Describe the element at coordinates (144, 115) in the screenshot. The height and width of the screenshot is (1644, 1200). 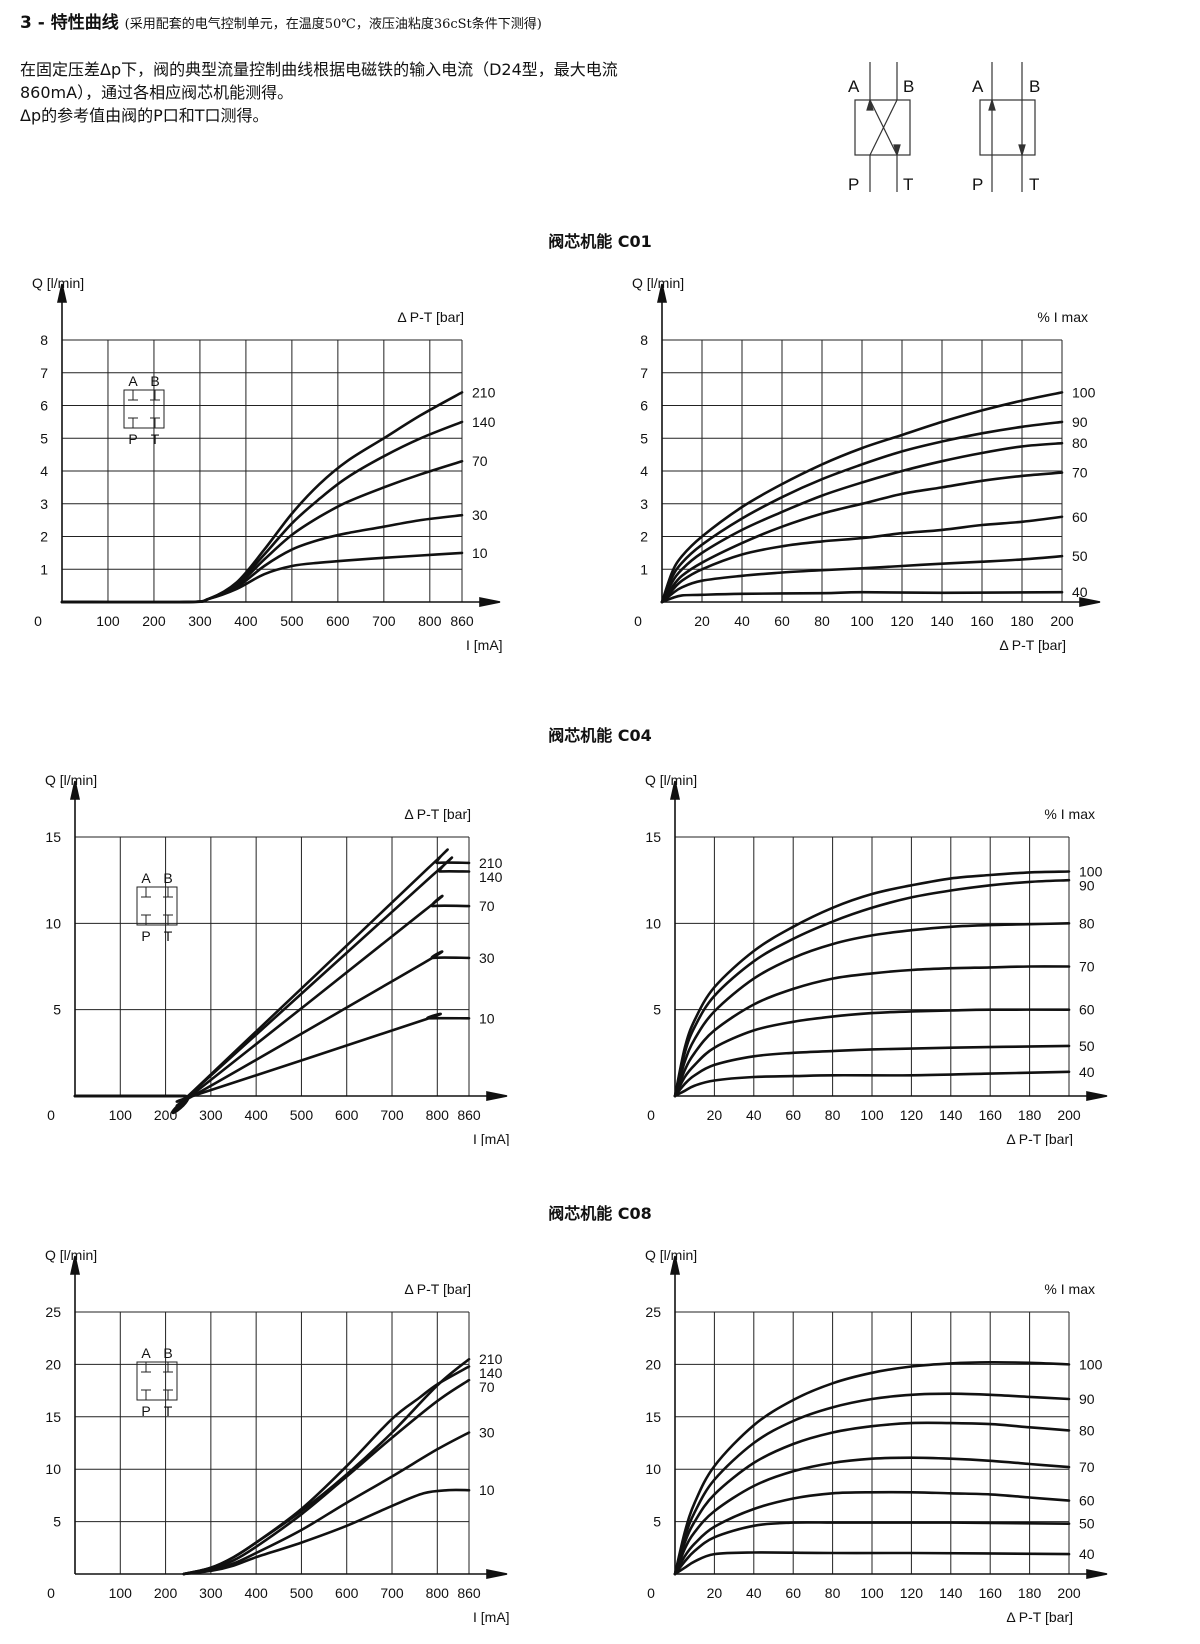
I see `intro-line: Δp的参考值由阀的P口和T口测得。` at that location.